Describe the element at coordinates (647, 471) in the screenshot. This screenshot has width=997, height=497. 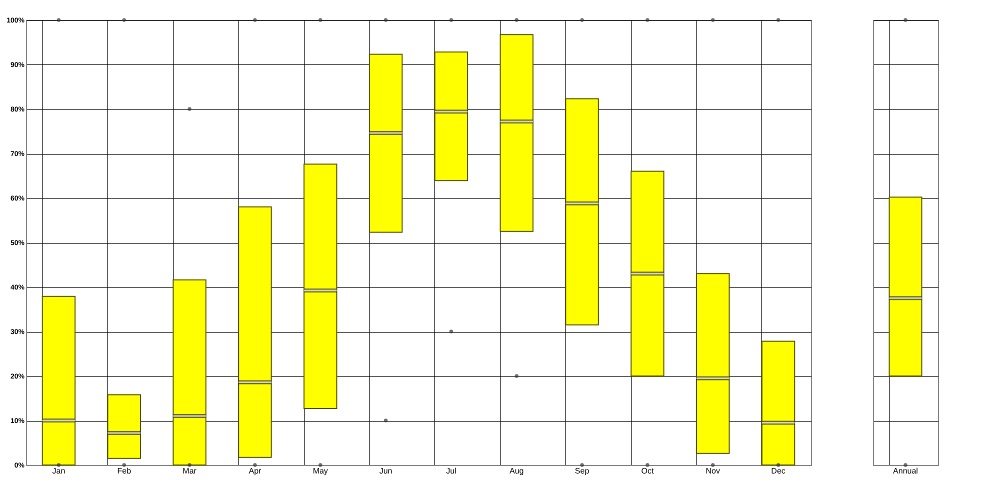
I see `x-tick-label: Oct` at that location.